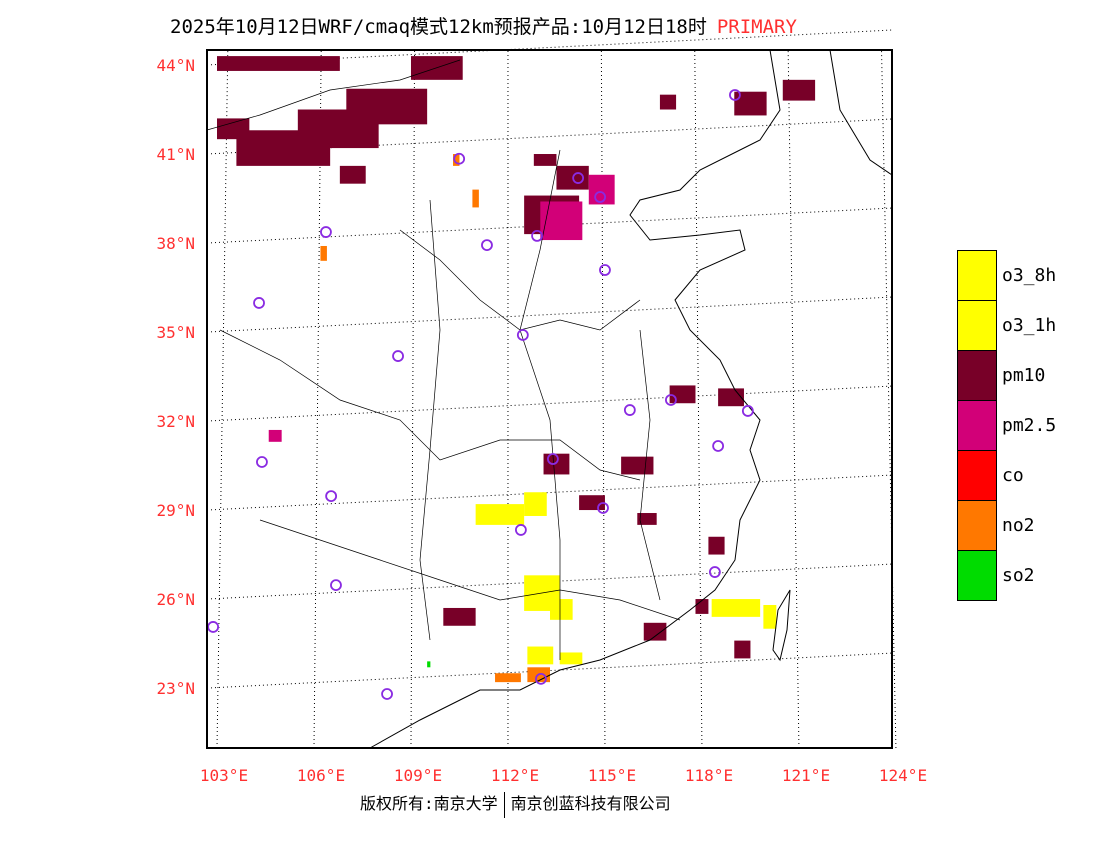 The image size is (1100, 850). Describe the element at coordinates (175, 421) in the screenshot. I see `lat-label: 32°N` at that location.